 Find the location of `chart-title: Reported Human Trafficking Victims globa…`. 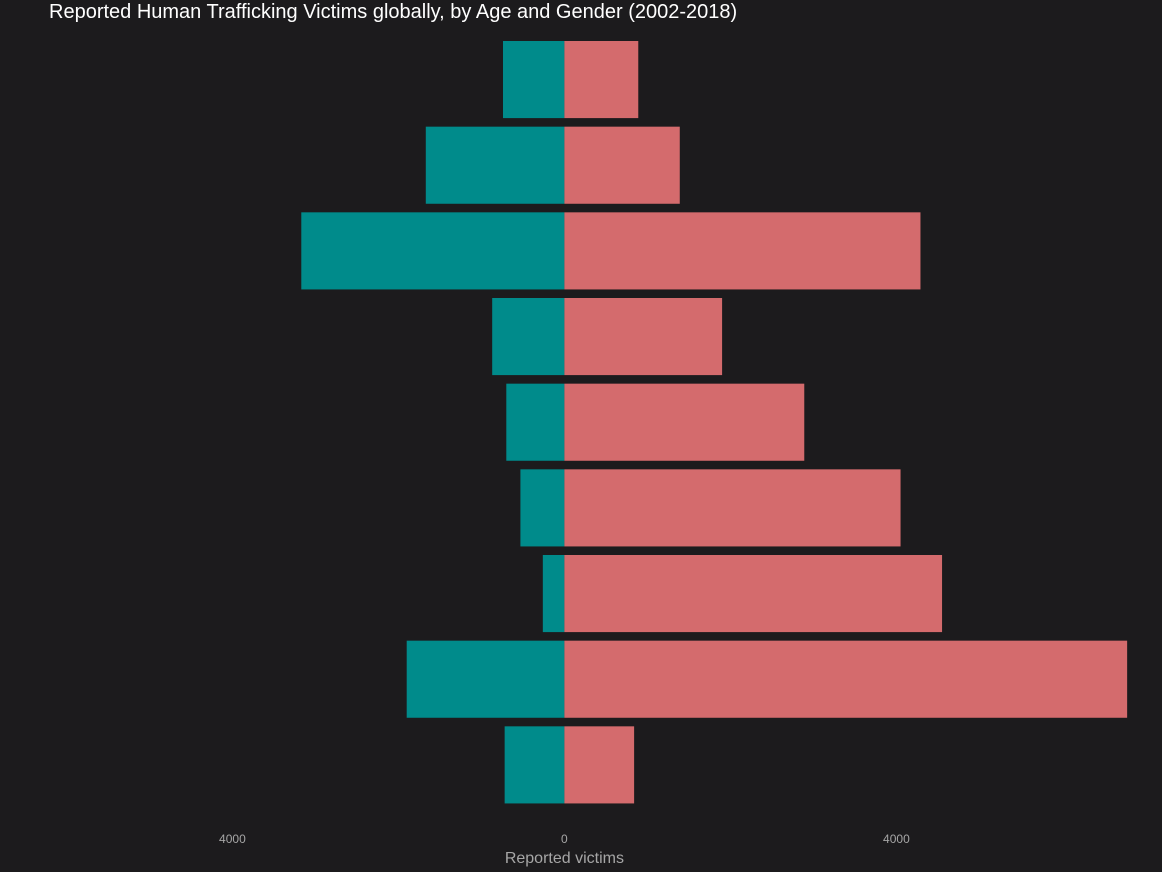

chart-title: Reported Human Trafficking Victims globa… is located at coordinates (393, 12).